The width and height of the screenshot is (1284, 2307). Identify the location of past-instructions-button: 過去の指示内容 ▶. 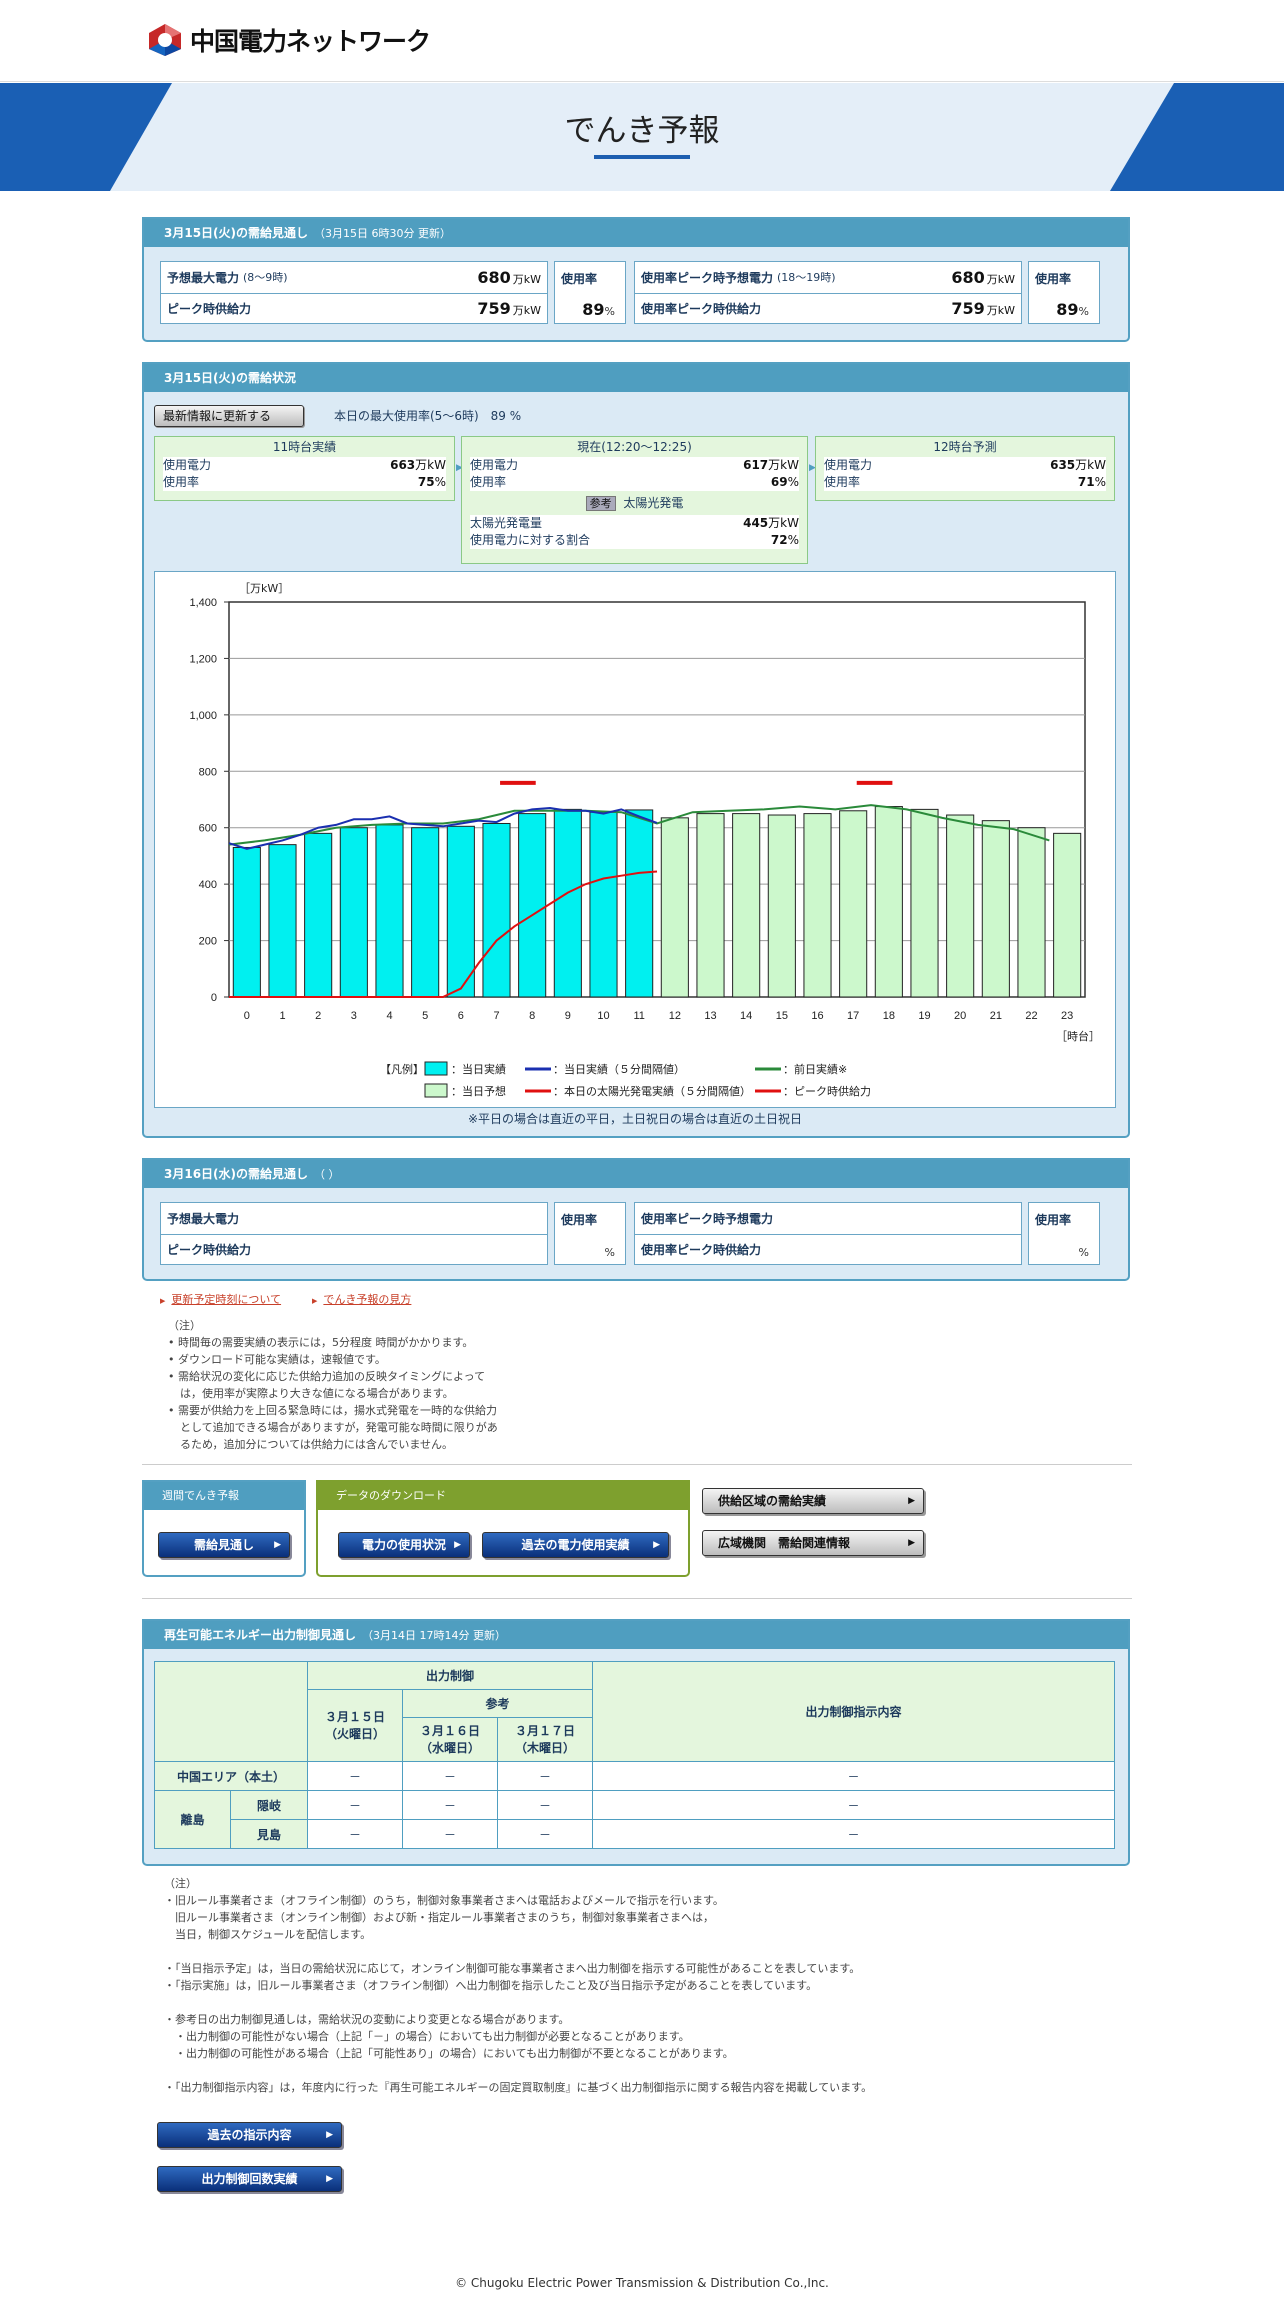
(249, 2135).